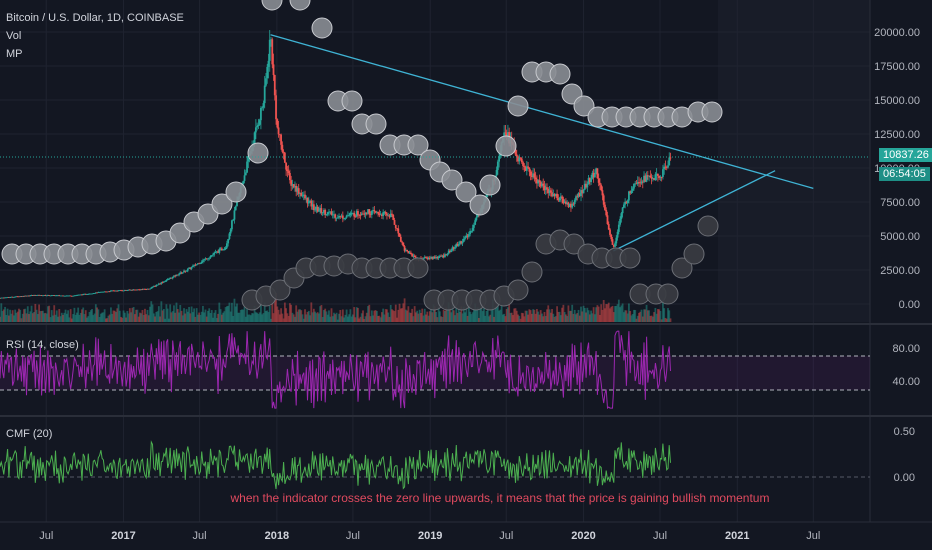  I want to click on time-axis: Jul 2017 Jul 2018 Jul 2019 Jul 2020 Jul 2021 Jul, so click(429, 536).